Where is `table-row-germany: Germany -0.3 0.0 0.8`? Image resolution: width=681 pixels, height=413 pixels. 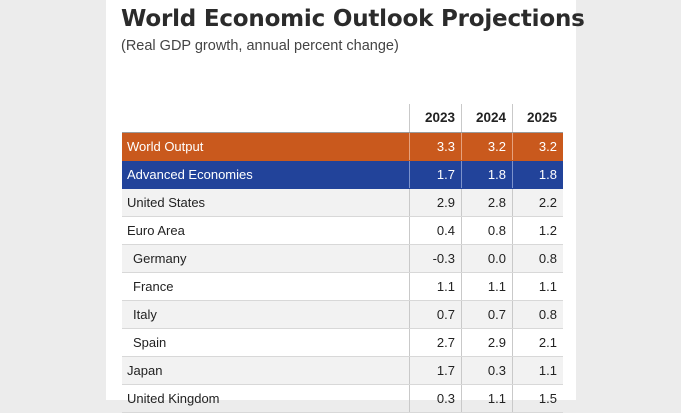 table-row-germany: Germany -0.3 0.0 0.8 is located at coordinates (342, 259).